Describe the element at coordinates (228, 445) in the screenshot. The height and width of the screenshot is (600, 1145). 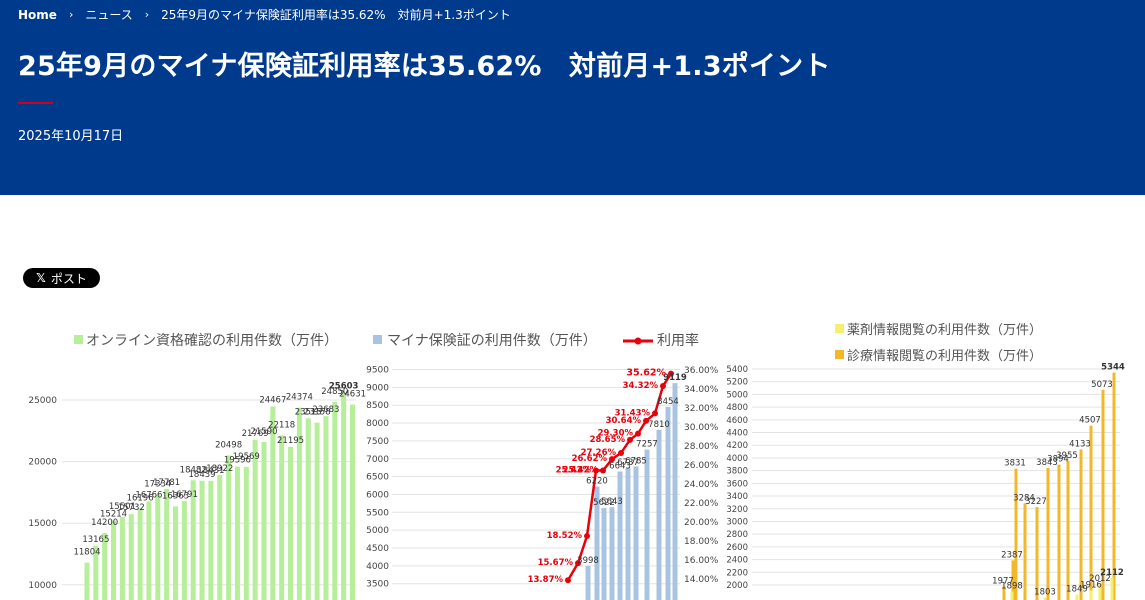
I see `data-label: 20498` at that location.